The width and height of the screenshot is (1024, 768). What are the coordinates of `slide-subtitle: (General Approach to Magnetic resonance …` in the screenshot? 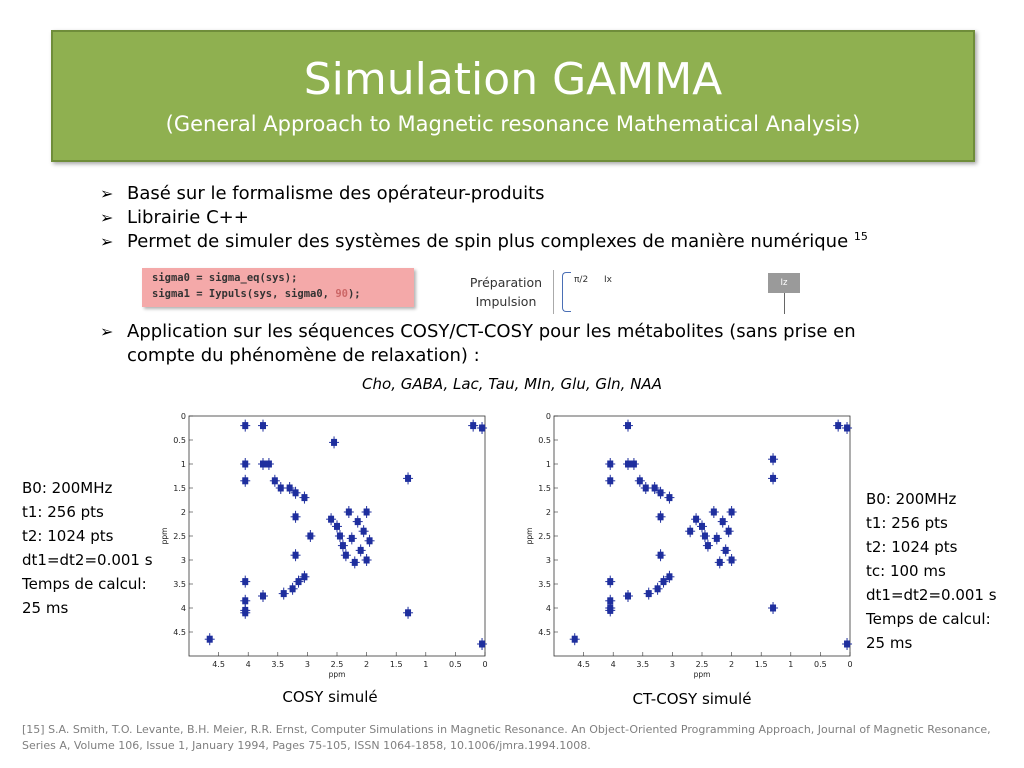 It's located at (513, 124).